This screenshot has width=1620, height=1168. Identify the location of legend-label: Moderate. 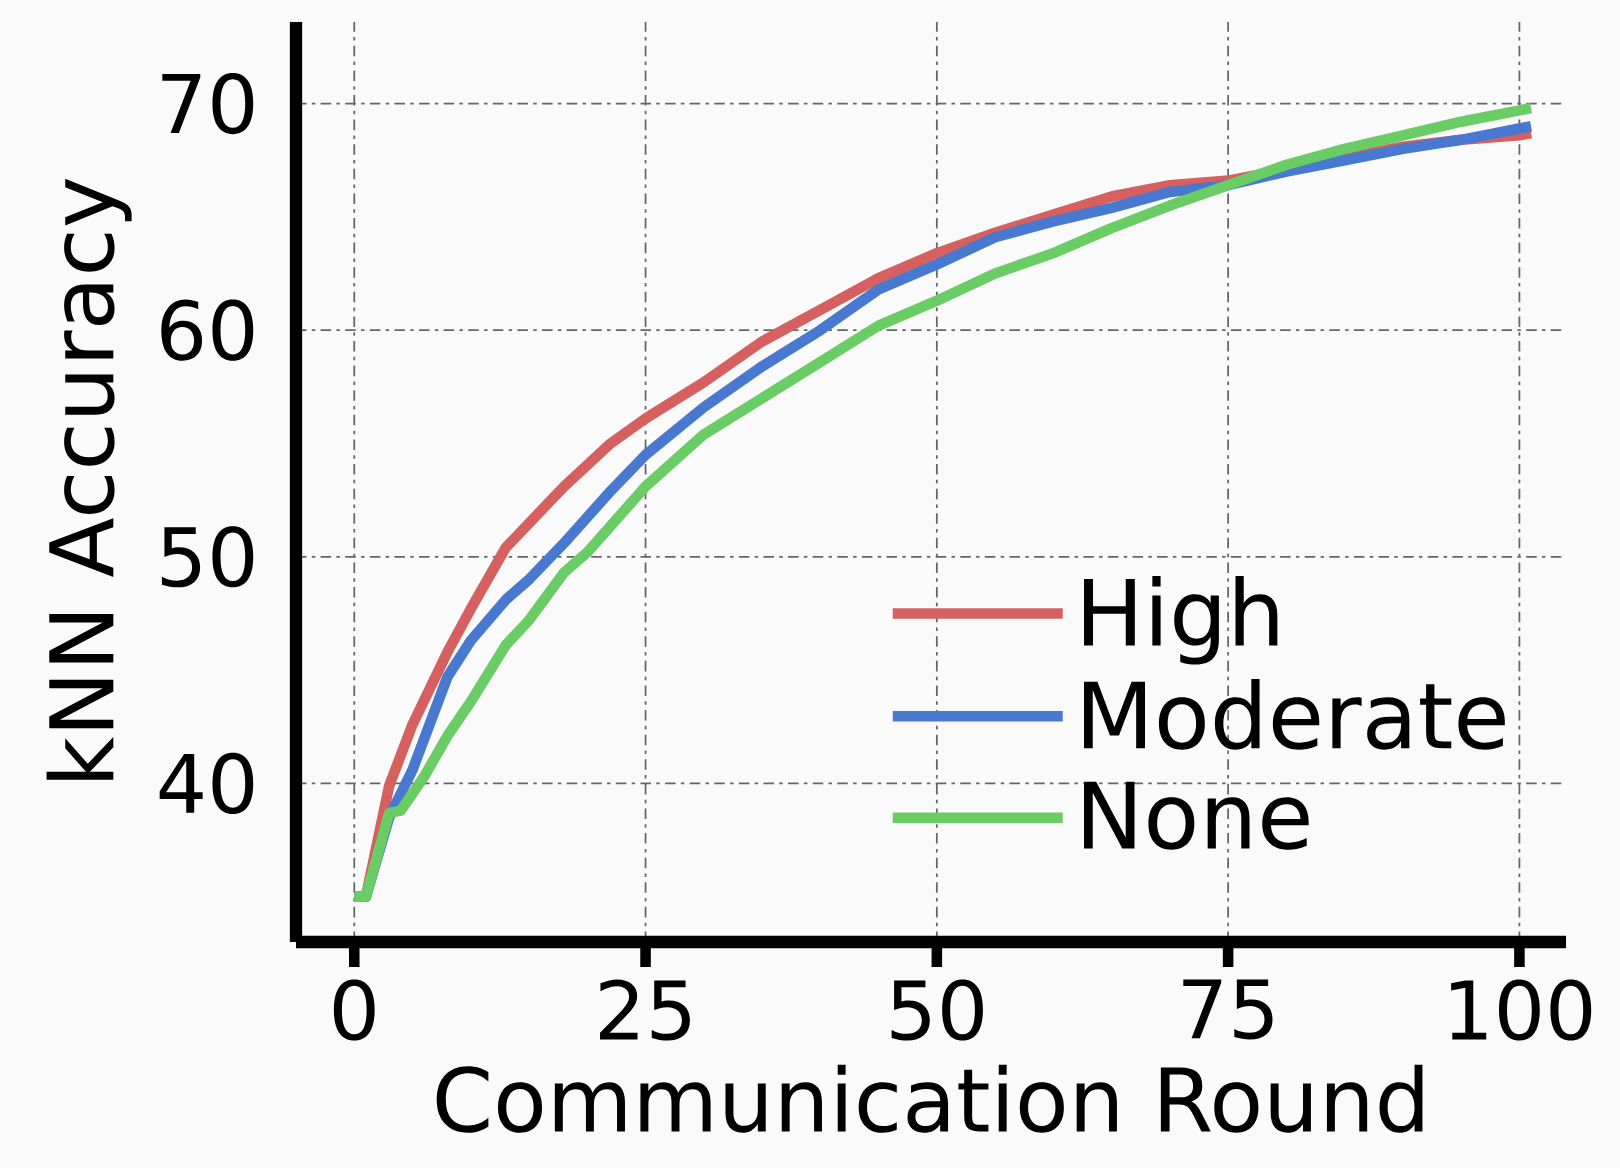
(1294, 714).